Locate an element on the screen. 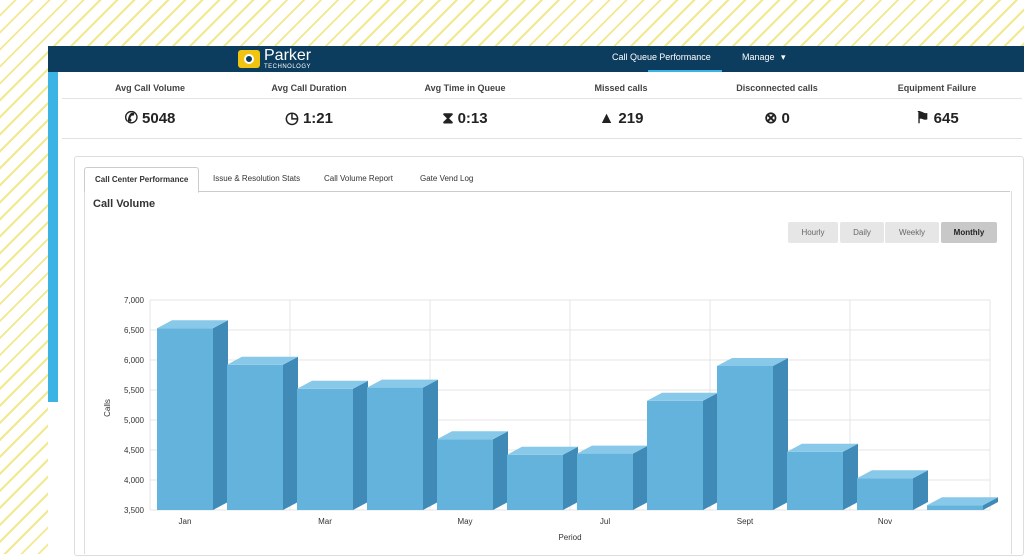 The width and height of the screenshot is (1024, 556). range-daily-button: Daily is located at coordinates (862, 232).